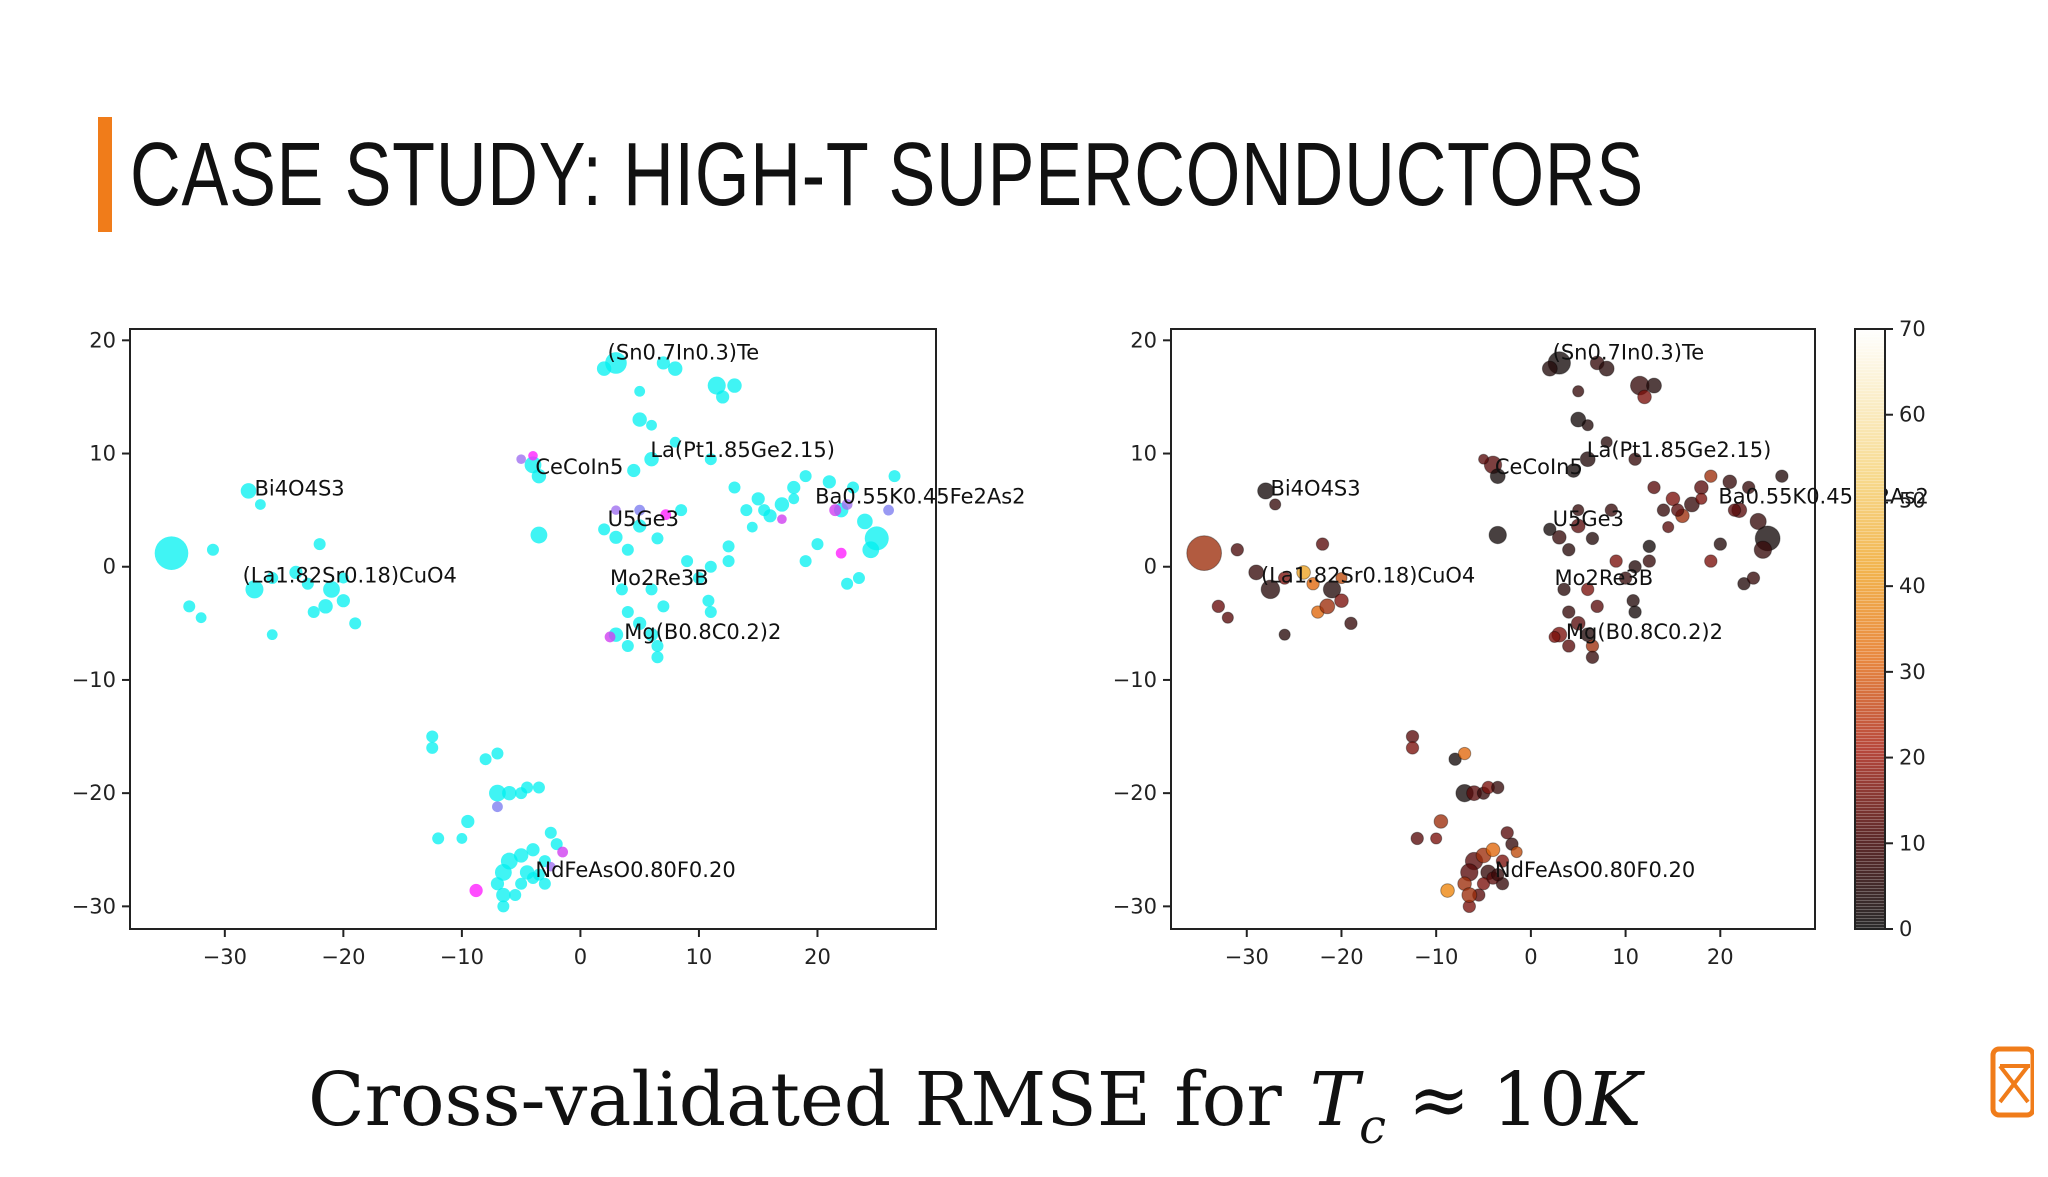 This screenshot has height=1177, width=2048. What do you see at coordinates (742, 450) in the screenshot?
I see `point-annotation: La(Pt1.85Ge2.15)` at bounding box center [742, 450].